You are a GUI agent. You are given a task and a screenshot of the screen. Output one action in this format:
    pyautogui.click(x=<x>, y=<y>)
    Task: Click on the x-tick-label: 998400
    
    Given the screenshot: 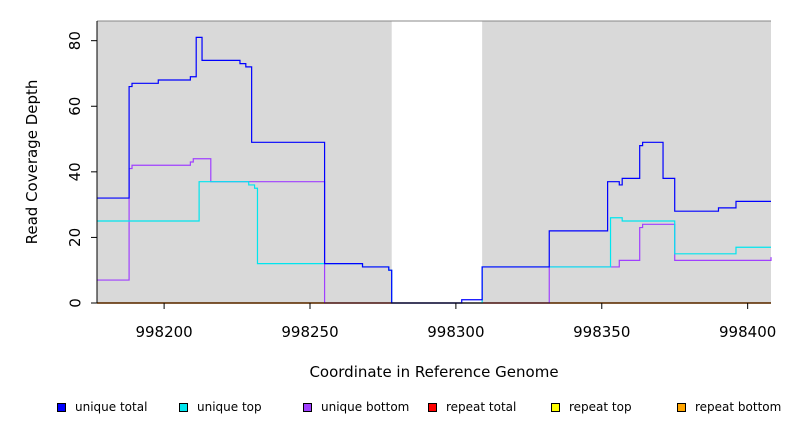 What is the action you would take?
    pyautogui.click(x=747, y=332)
    